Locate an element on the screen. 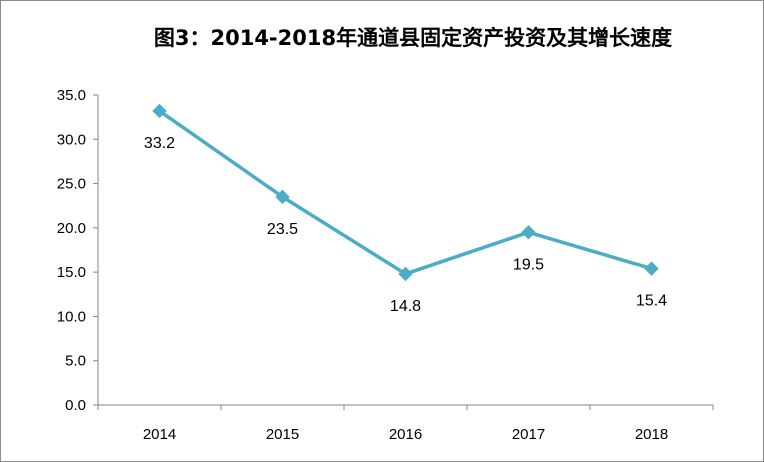 The image size is (764, 462). data-label: 23.5 is located at coordinates (282, 229).